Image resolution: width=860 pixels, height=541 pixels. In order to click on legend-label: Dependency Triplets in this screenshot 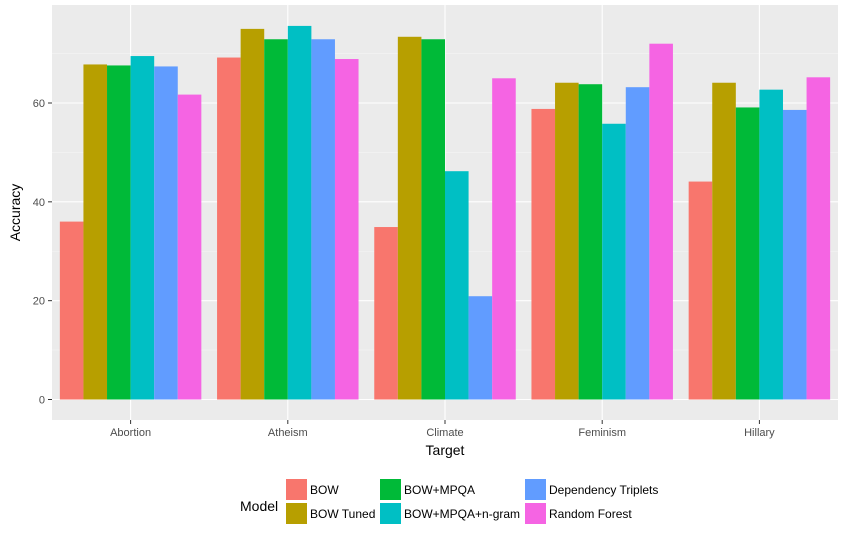, I will do `click(603, 490)`.